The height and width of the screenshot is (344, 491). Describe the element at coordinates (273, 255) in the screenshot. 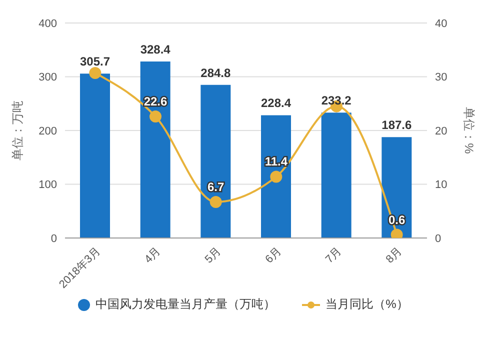

I see `x-tick-label: 6月` at that location.